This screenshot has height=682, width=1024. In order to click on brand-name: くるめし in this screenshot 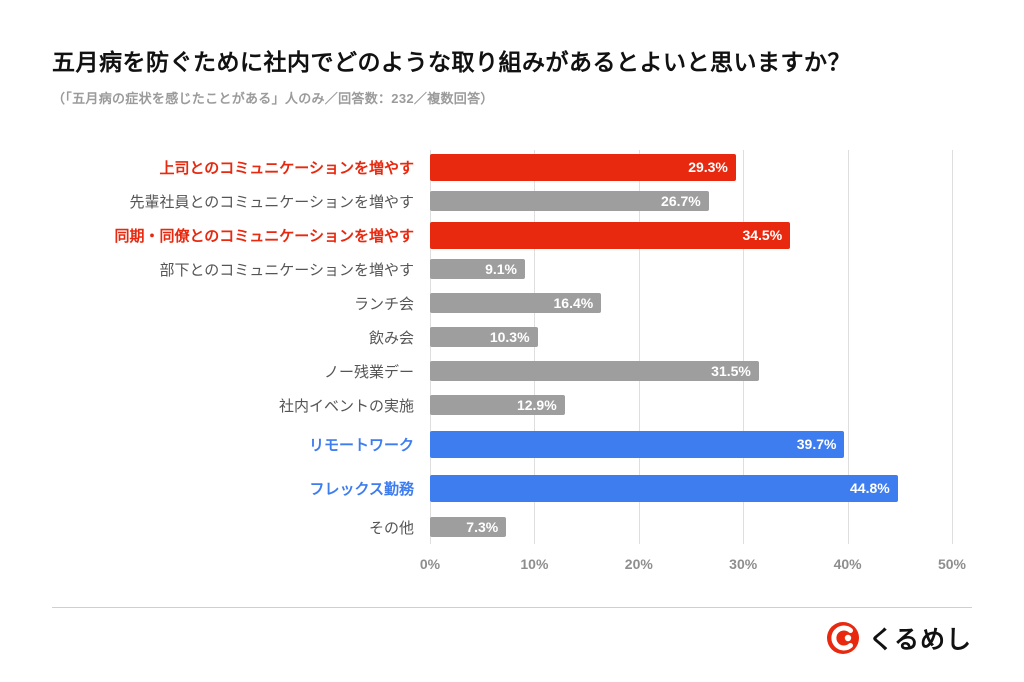, I will do `click(920, 640)`.